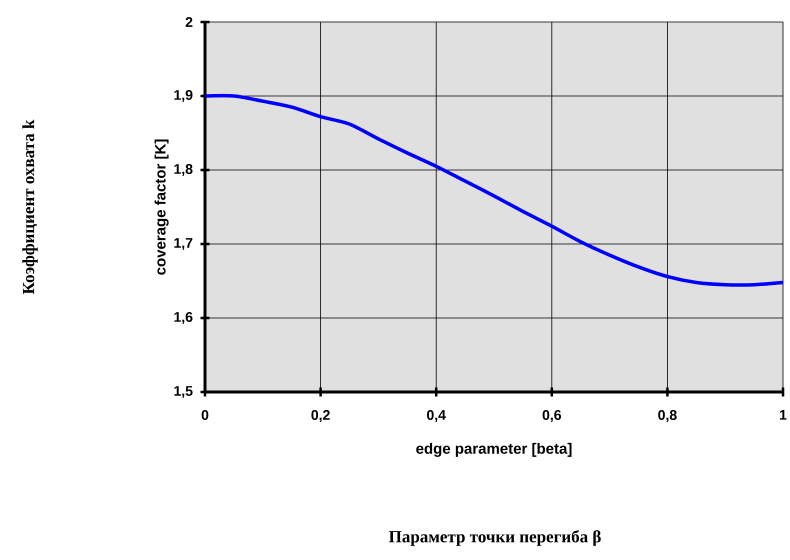 Image resolution: width=790 pixels, height=560 pixels. I want to click on x-tick-label: 0,4, so click(436, 416).